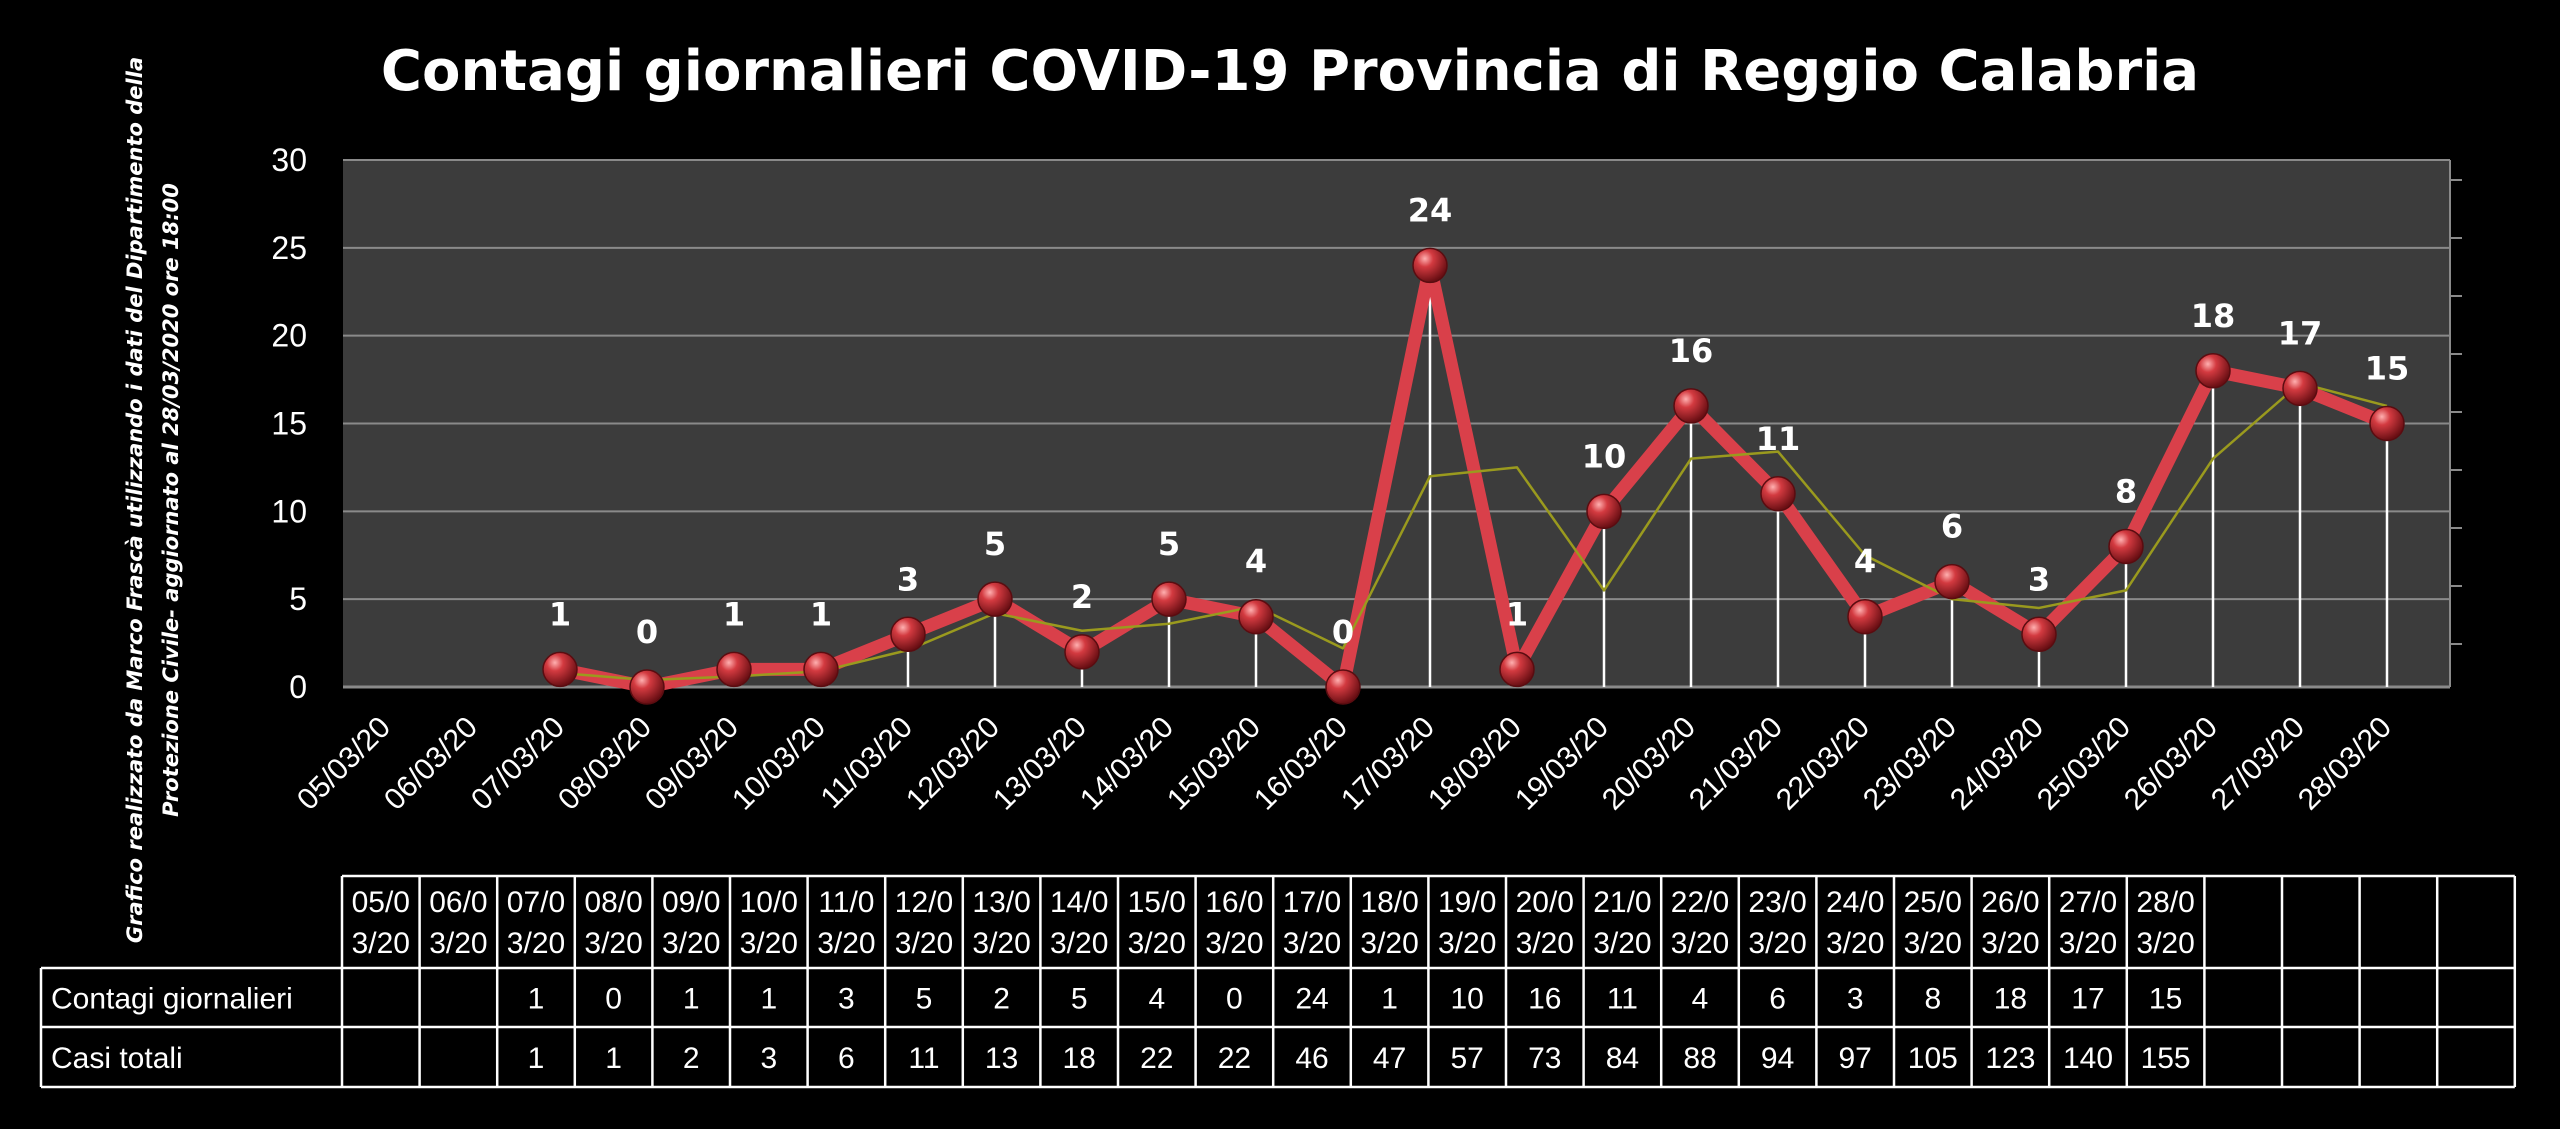  What do you see at coordinates (1214, 764) in the screenshot?
I see `x-tick-label: 15/03/20` at bounding box center [1214, 764].